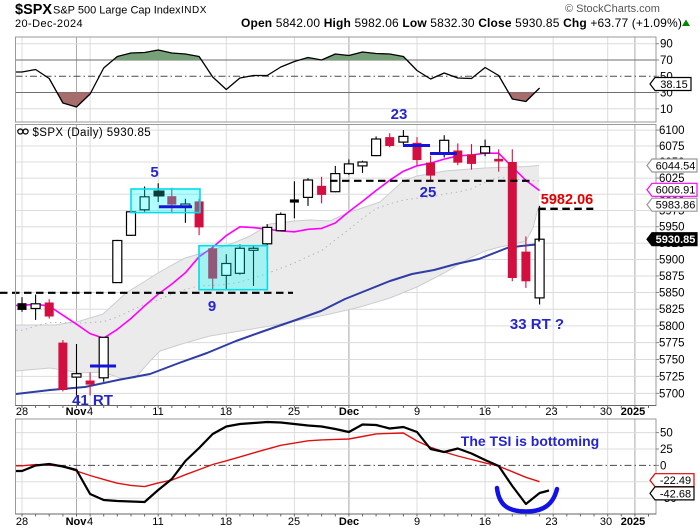 The image size is (700, 530). Describe the element at coordinates (676, 240) in the screenshot. I see `svg-text: 5930.85` at that location.